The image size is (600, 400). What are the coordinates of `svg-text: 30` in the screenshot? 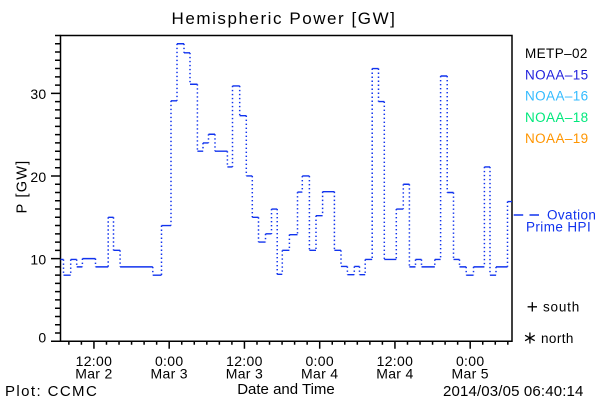 It's located at (38, 94).